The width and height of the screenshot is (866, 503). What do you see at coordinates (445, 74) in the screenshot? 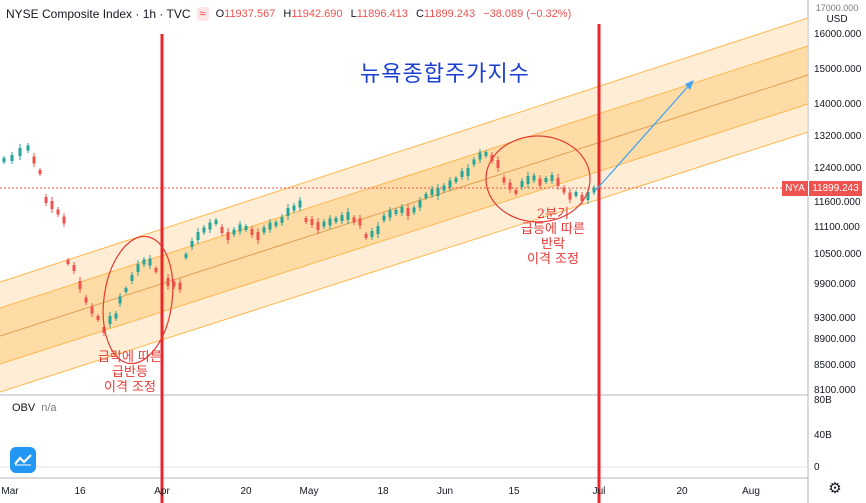
I see `annotation-title: 뉴욕종합주가지수` at bounding box center [445, 74].